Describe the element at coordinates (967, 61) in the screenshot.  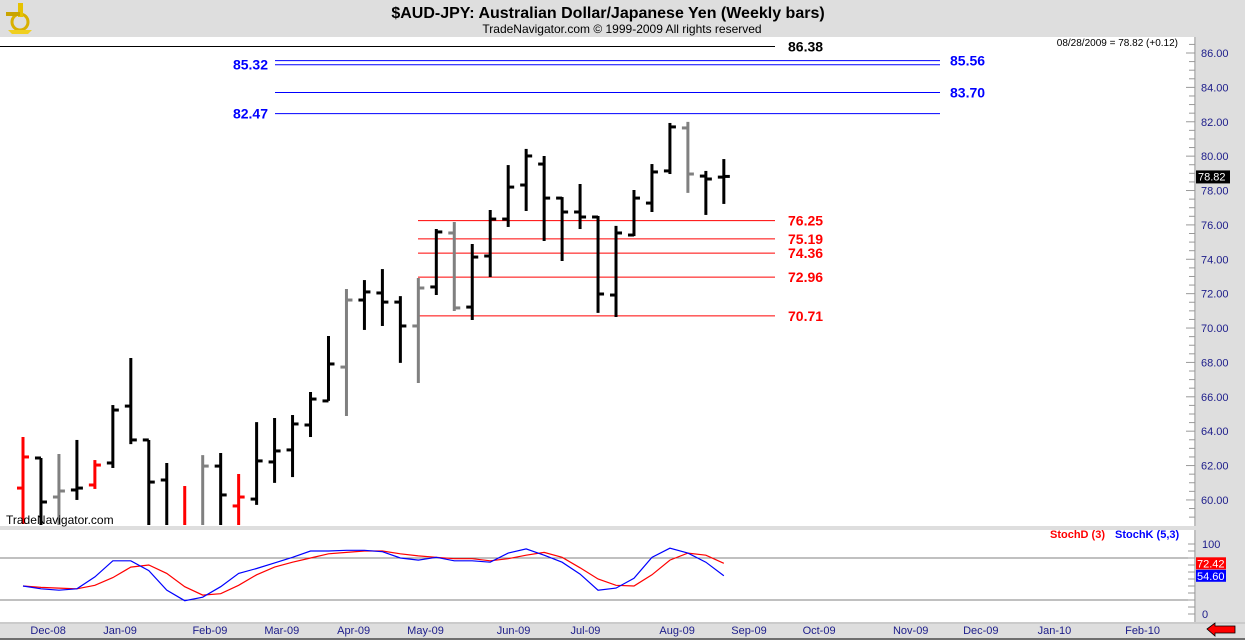
I see `level-label: 85.56` at that location.